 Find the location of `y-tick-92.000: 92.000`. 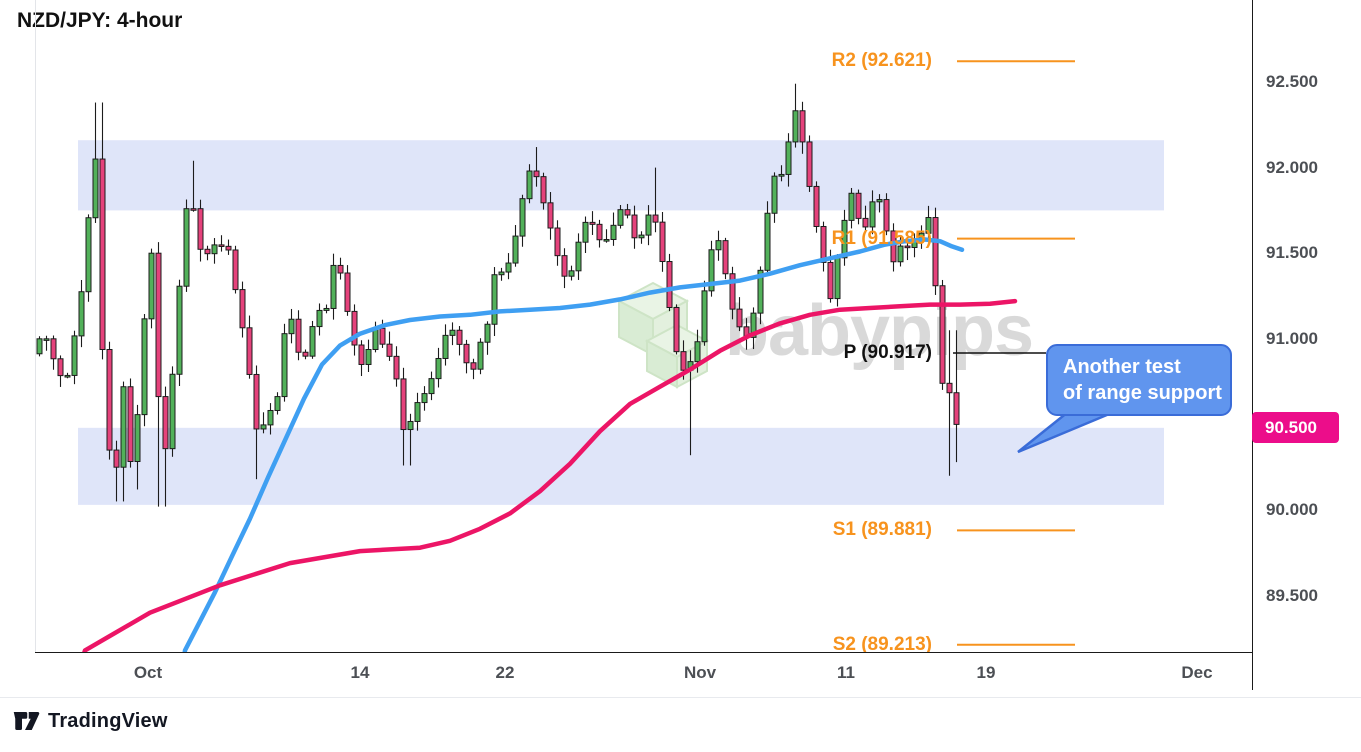

y-tick-92.000: 92.000 is located at coordinates (1292, 167).